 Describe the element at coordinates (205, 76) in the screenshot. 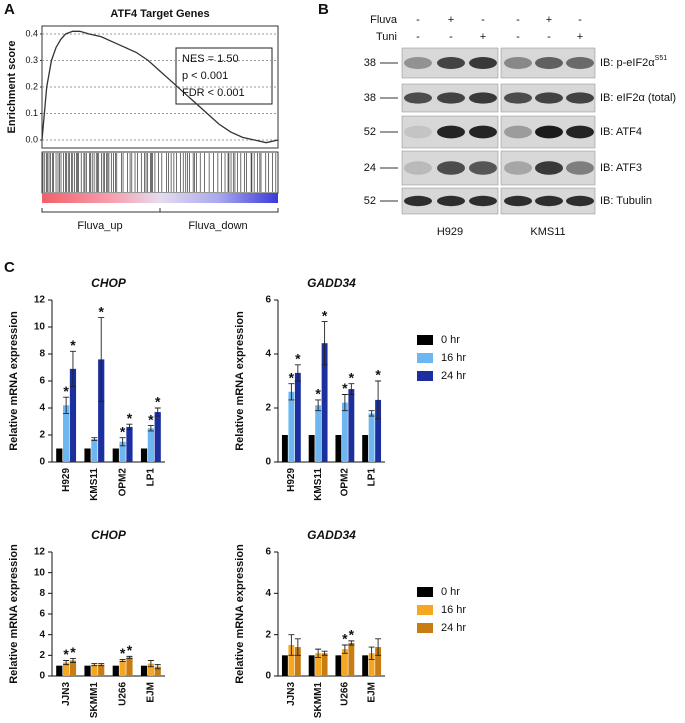

I see `annotation: p < 0.001` at that location.